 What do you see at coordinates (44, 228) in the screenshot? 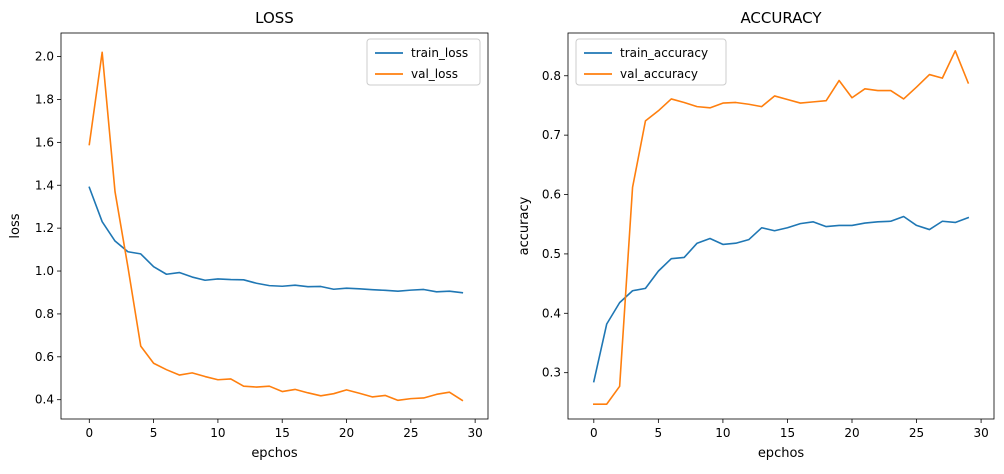
I see `y-tick-label: 1.2` at bounding box center [44, 228].